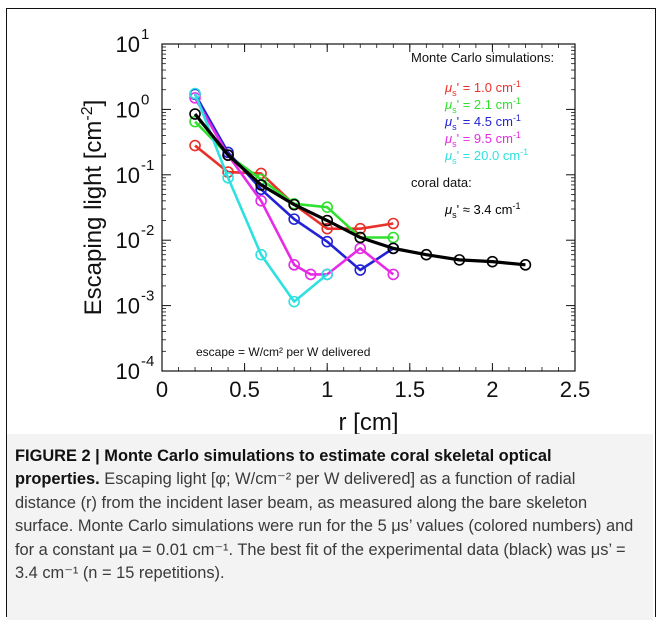 The image size is (660, 623). What do you see at coordinates (482, 210) in the screenshot?
I see `legend-entry-coral: μs' ≈ 3.4 cm-1` at bounding box center [482, 210].